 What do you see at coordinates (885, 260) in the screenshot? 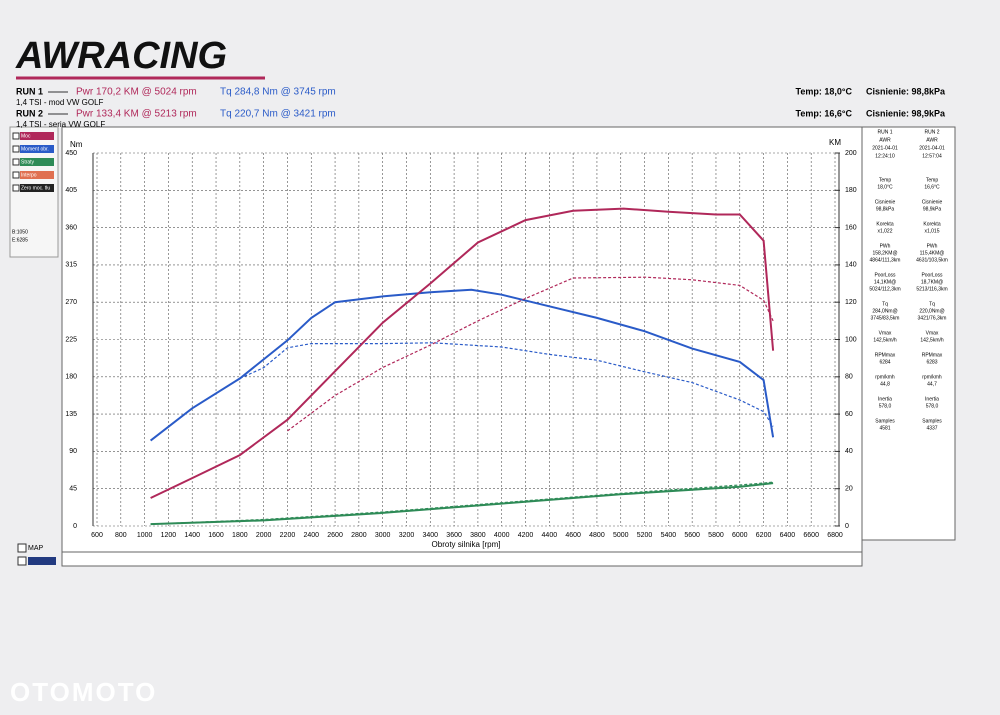
I see `panel-value: 4864/111,3km` at bounding box center [885, 260].